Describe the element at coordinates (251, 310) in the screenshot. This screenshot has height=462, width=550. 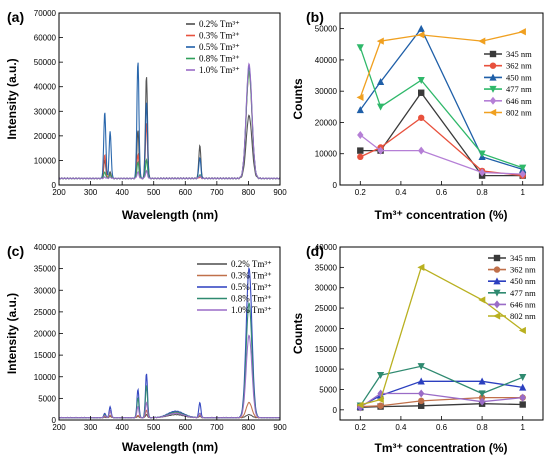
I see `legend-label-4: 1.0% Tm³⁺` at that location.